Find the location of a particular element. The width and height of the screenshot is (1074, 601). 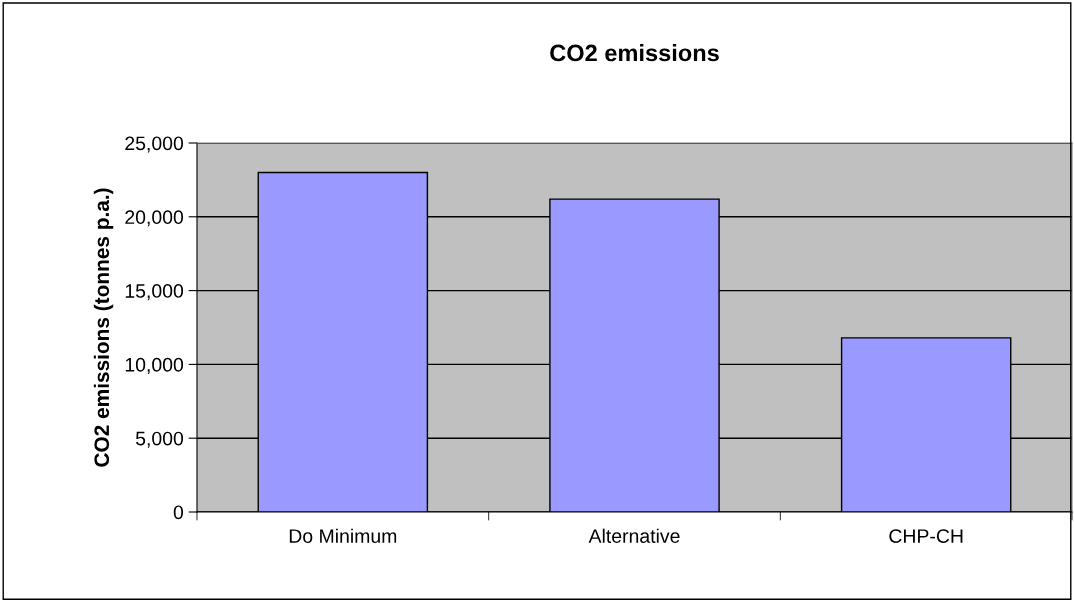

y-tick-label: 5,000 is located at coordinates (159, 439).